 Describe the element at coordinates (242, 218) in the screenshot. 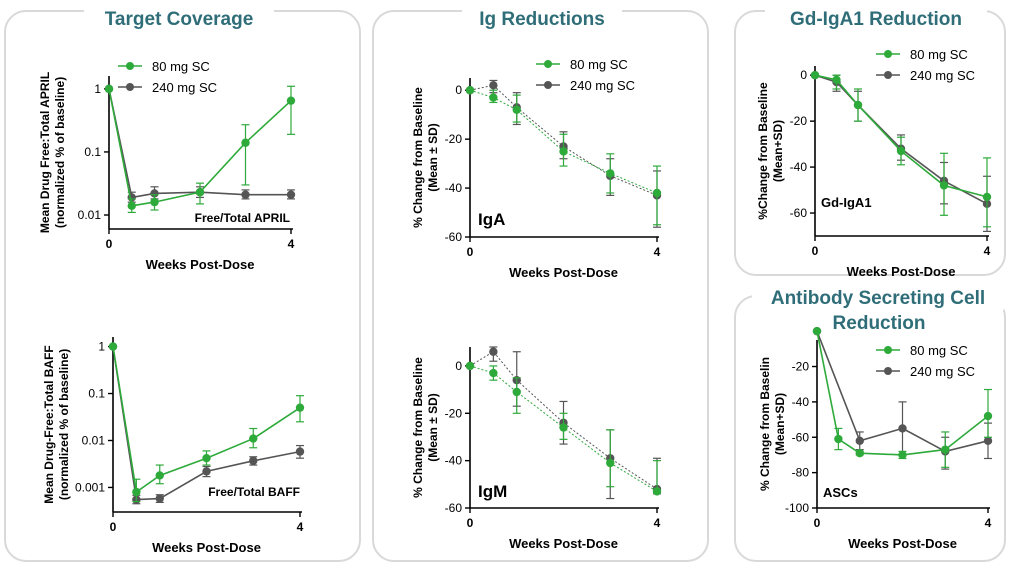

I see `april-annotation: Free/Total APRIL` at that location.